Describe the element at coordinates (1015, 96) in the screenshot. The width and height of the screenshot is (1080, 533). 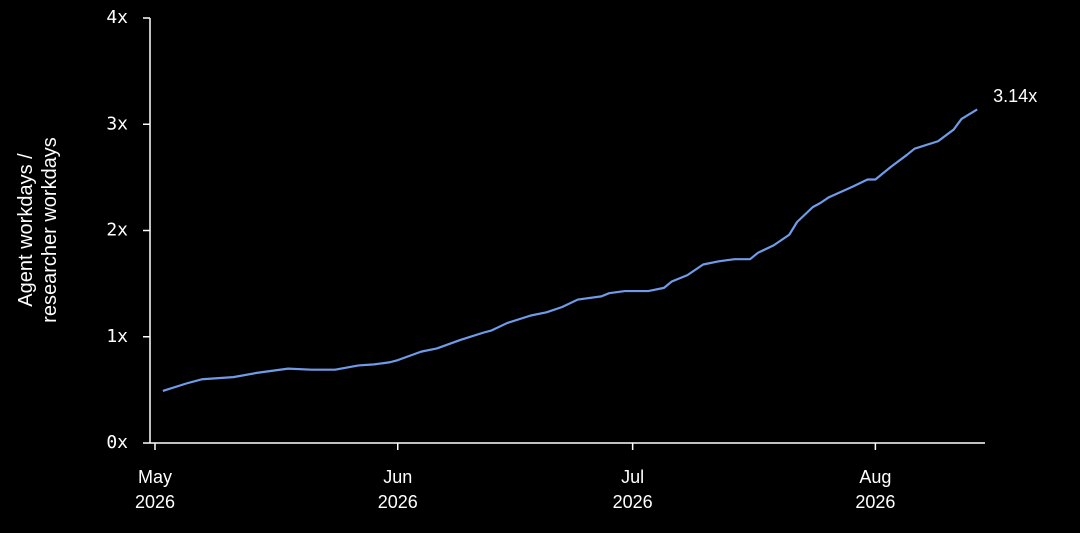
I see `end-label: 3.14x` at that location.